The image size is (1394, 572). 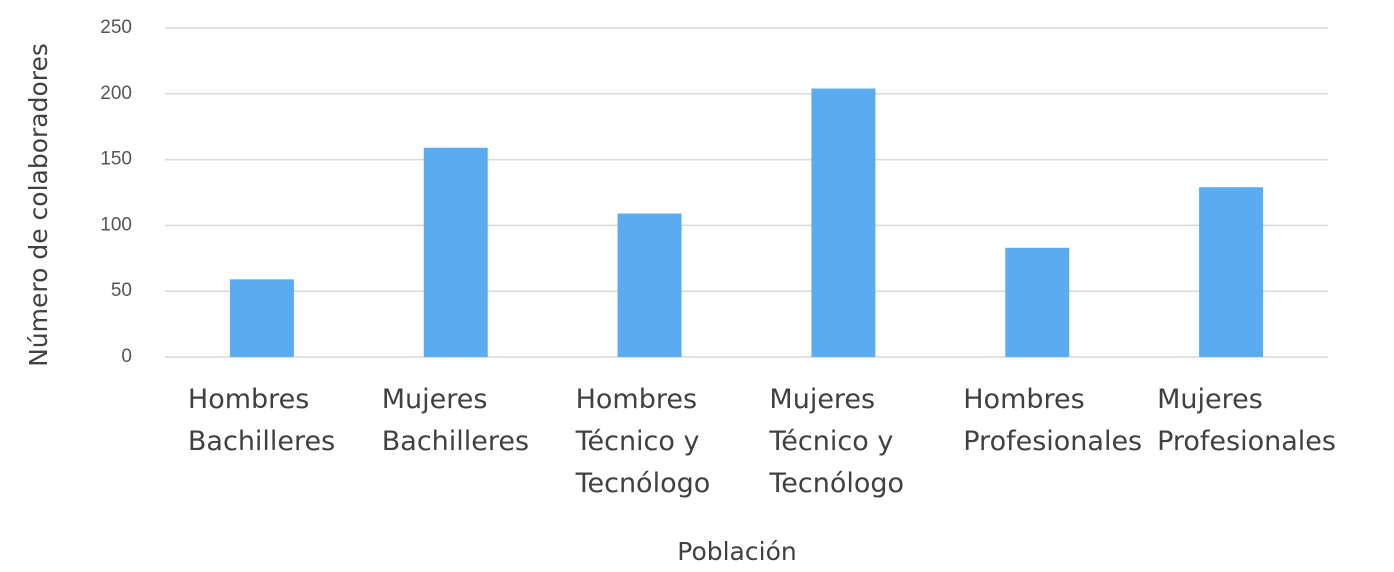 I want to click on y-axis-label: Número de colaboradores, so click(x=38, y=205).